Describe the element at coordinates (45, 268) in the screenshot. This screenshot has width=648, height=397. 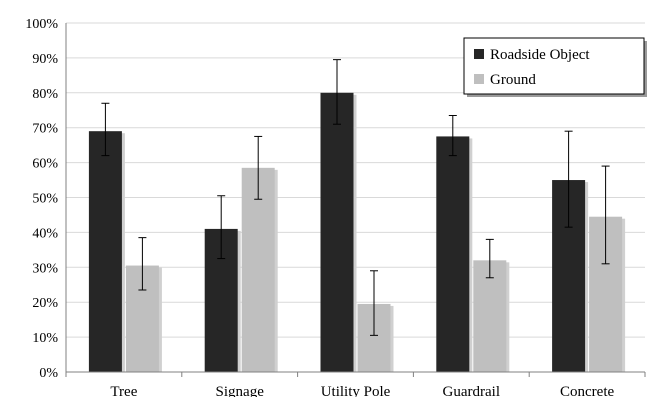
I see `y-tick-label: 30%` at that location.